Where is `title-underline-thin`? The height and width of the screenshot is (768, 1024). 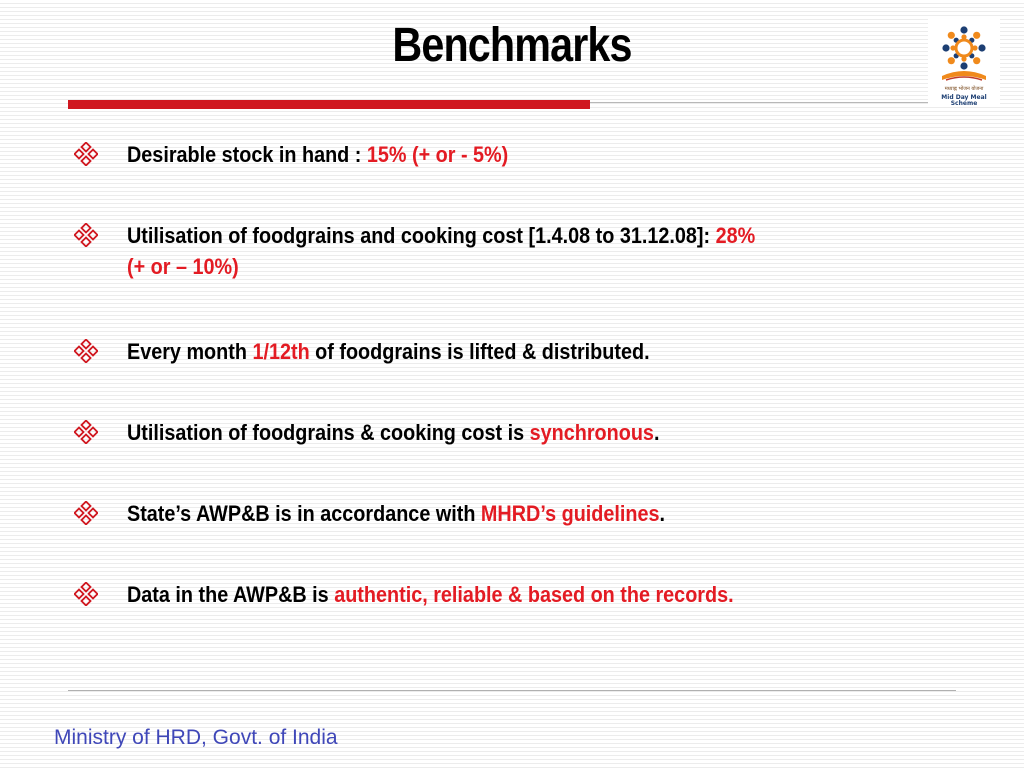 title-underline-thin is located at coordinates (760, 102).